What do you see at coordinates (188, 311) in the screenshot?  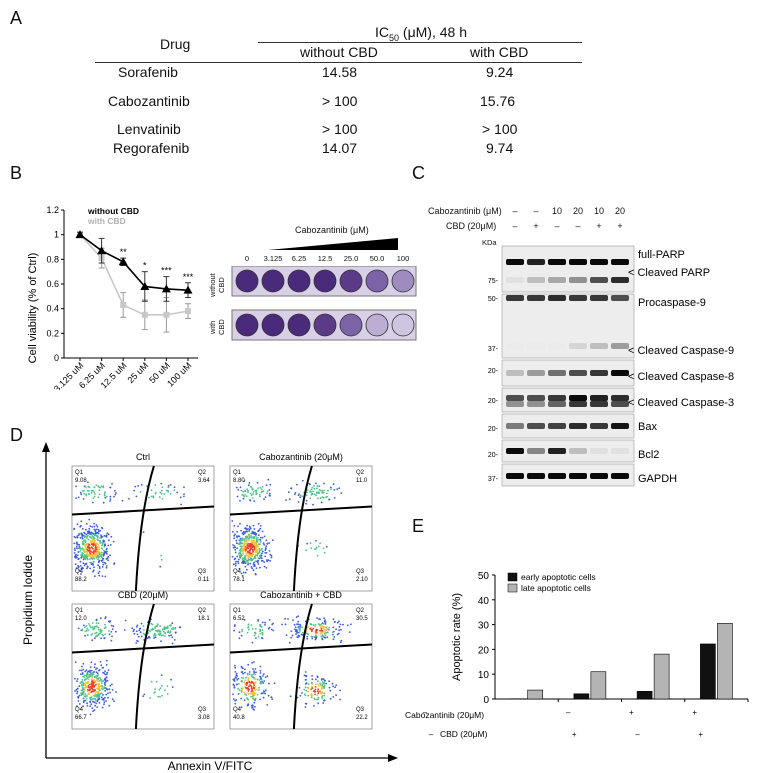 I see `data-point` at bounding box center [188, 311].